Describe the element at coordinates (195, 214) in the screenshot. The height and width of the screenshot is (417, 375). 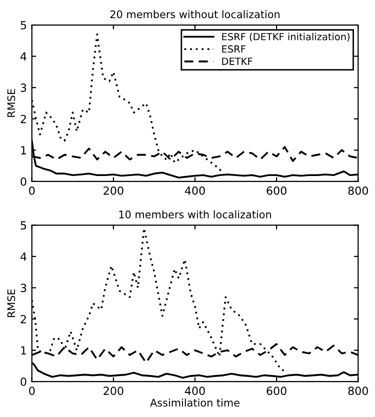
I see `chart-title: 10 members with localization` at that location.